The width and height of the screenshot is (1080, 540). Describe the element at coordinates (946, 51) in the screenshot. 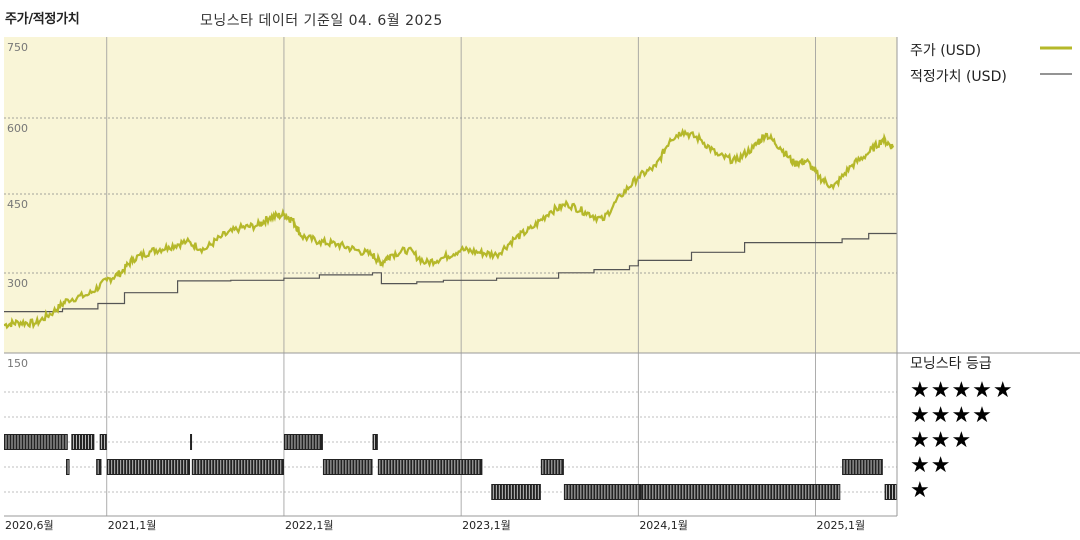

I see `price-legend-label: 주가 (USD)` at that location.